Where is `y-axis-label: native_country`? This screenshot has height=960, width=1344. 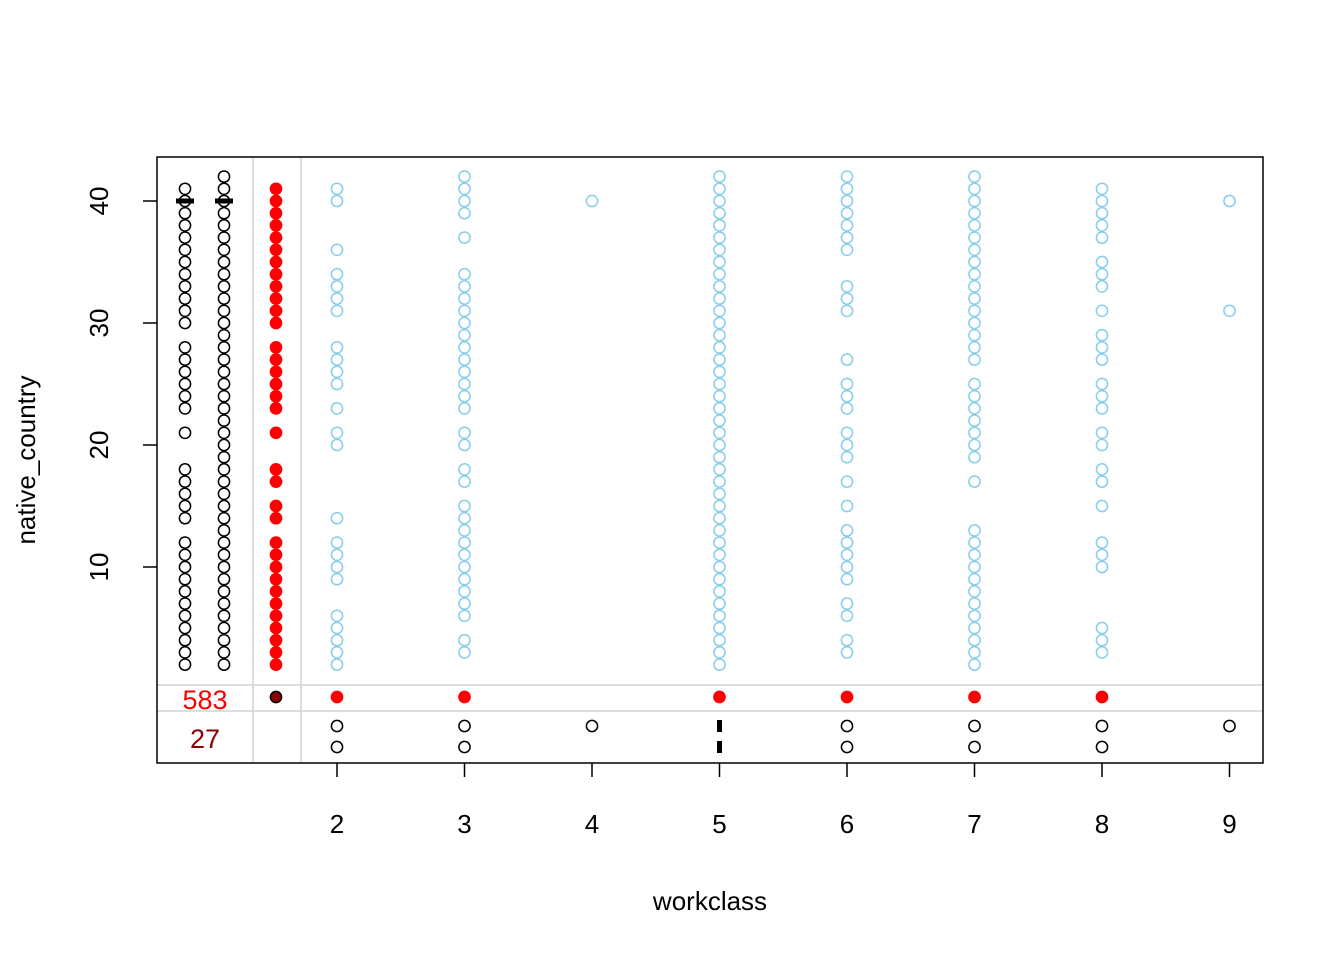
y-axis-label: native_country is located at coordinates (26, 459).